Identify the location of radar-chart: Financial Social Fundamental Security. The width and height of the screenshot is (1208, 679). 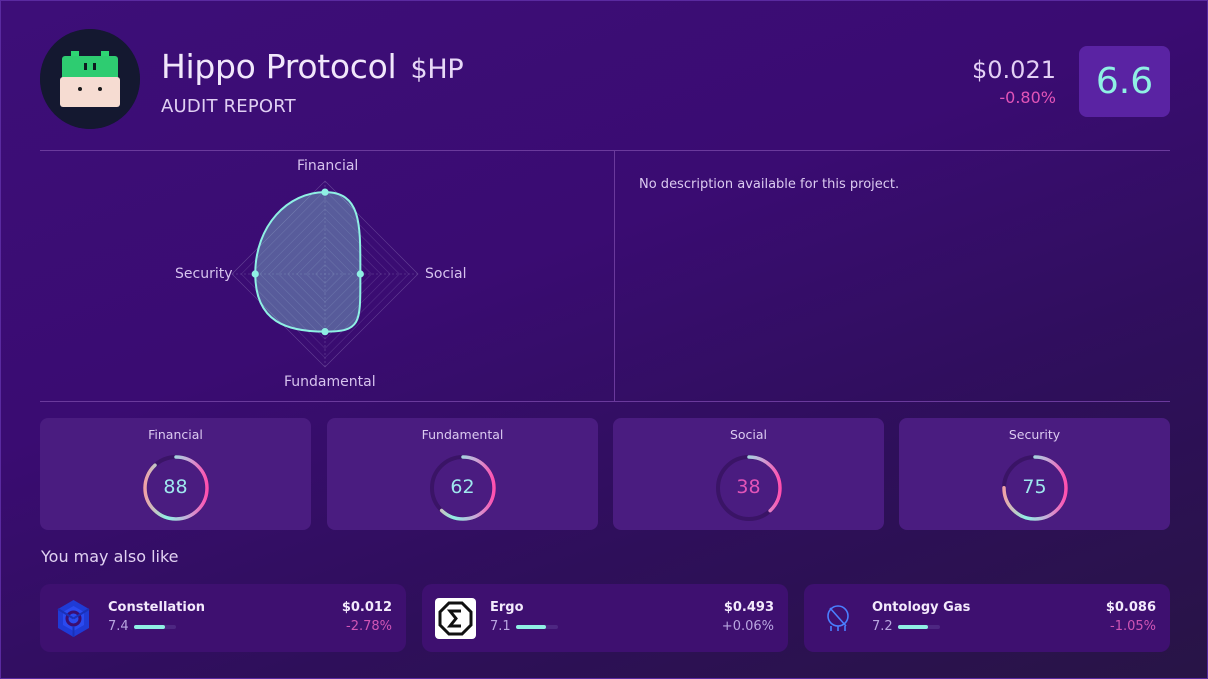
(321, 273).